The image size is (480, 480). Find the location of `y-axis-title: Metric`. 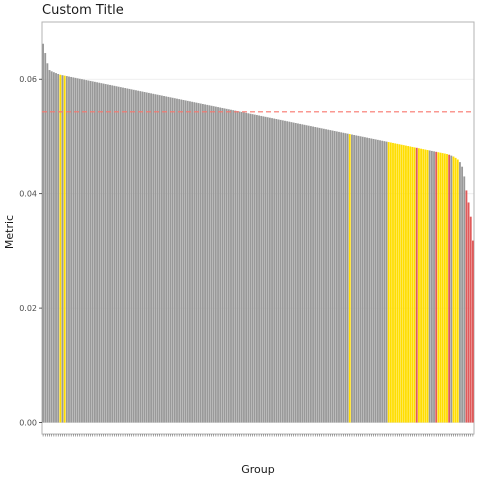

y-axis-title: Metric is located at coordinates (9, 232).